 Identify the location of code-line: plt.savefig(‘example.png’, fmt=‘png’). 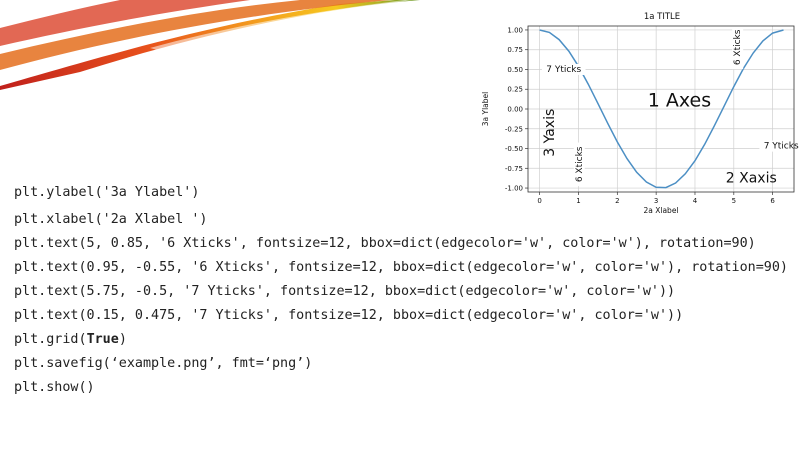
(163, 363).